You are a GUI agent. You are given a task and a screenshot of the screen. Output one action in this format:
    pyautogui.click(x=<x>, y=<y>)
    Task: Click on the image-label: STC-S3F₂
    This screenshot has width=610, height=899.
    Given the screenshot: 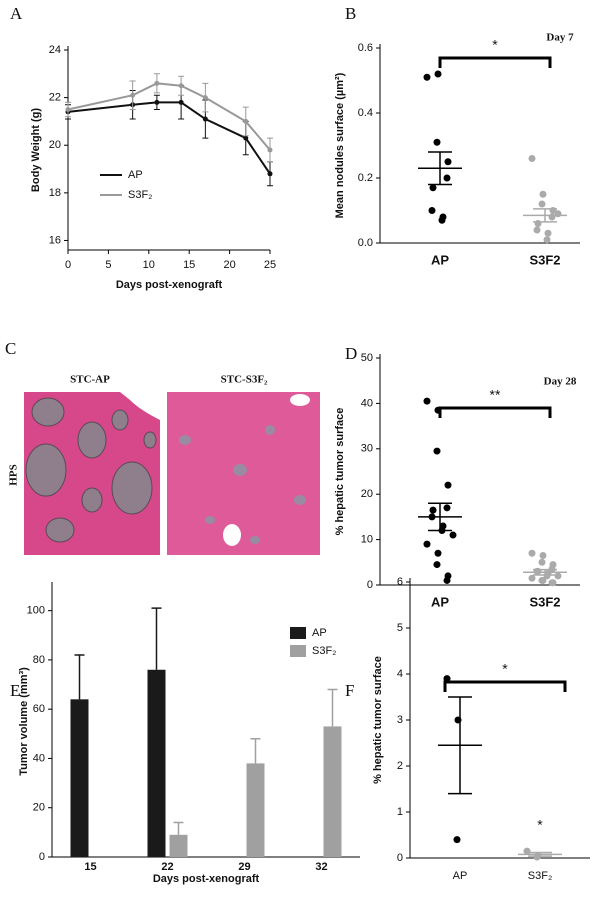 What is the action you would take?
    pyautogui.click(x=244, y=380)
    